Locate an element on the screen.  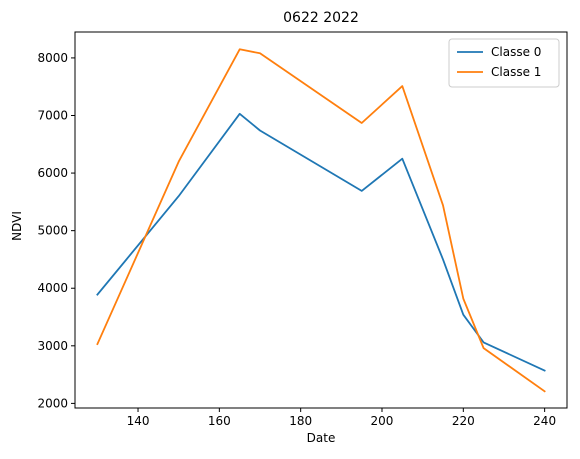
legend: Classe 0 Classe 1 is located at coordinates (504, 63).